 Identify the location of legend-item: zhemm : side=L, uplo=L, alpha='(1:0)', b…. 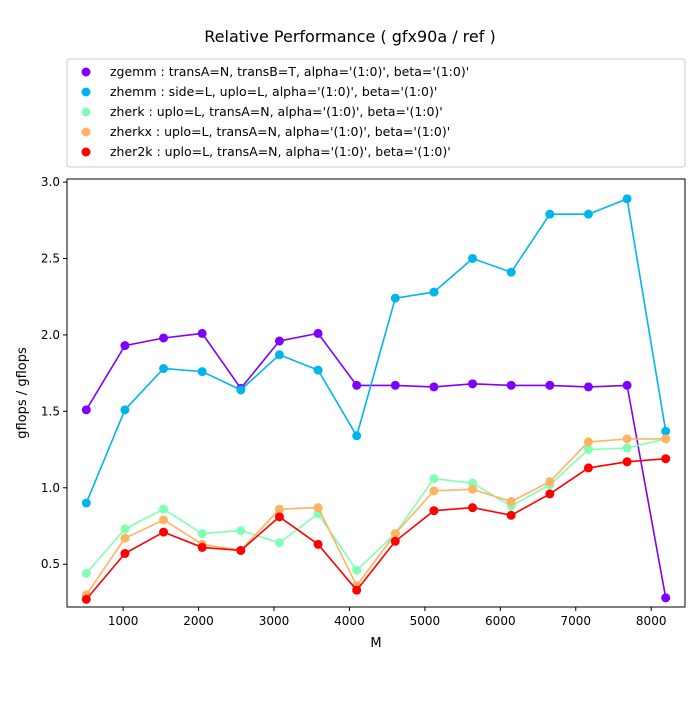
(259, 91).